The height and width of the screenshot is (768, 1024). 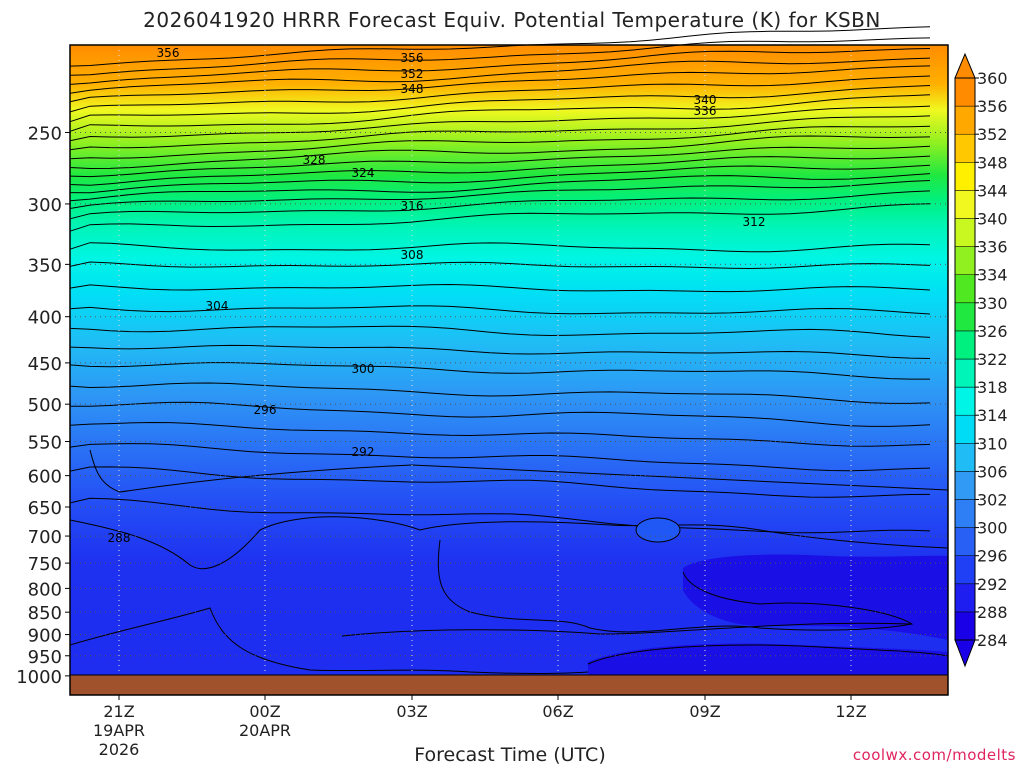 I want to click on x-tick-label: 03Z, so click(x=411, y=711).